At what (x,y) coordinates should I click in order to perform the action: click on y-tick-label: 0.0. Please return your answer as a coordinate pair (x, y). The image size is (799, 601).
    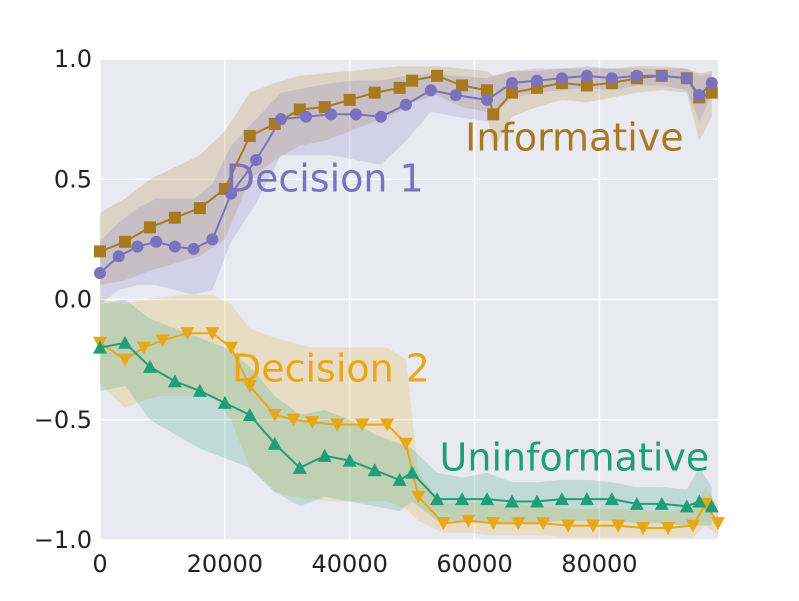
    Looking at the image, I should click on (73, 300).